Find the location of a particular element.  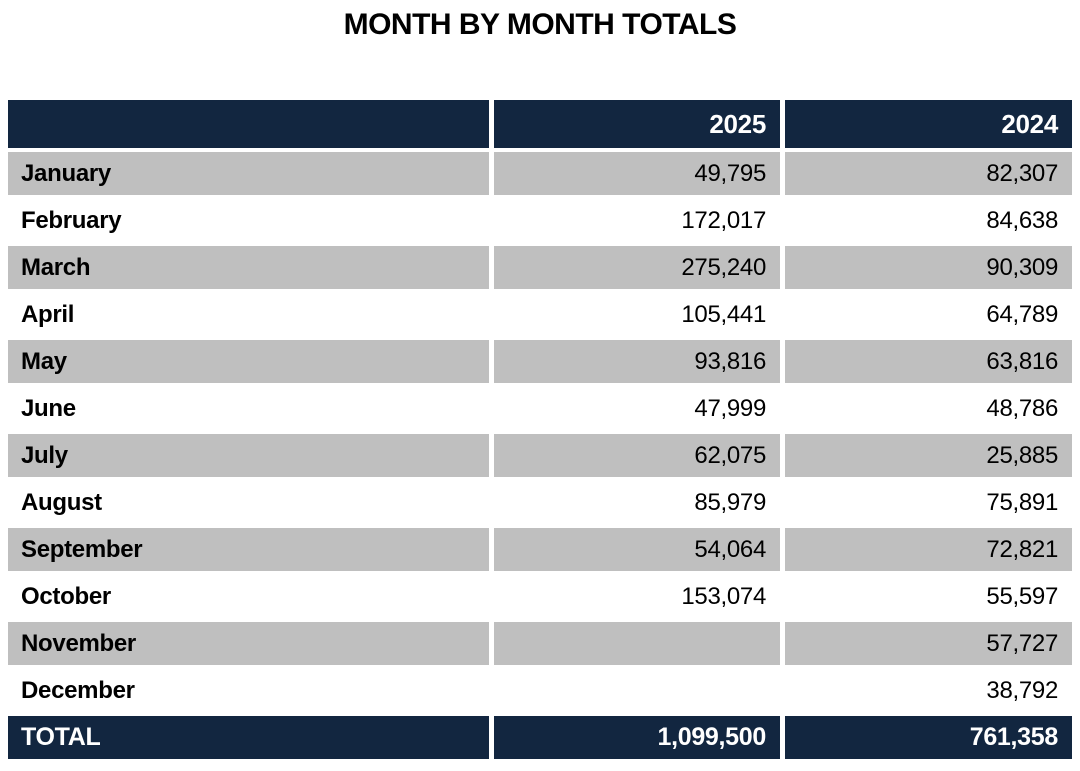

table-row: November 57,727 is located at coordinates (540, 643).